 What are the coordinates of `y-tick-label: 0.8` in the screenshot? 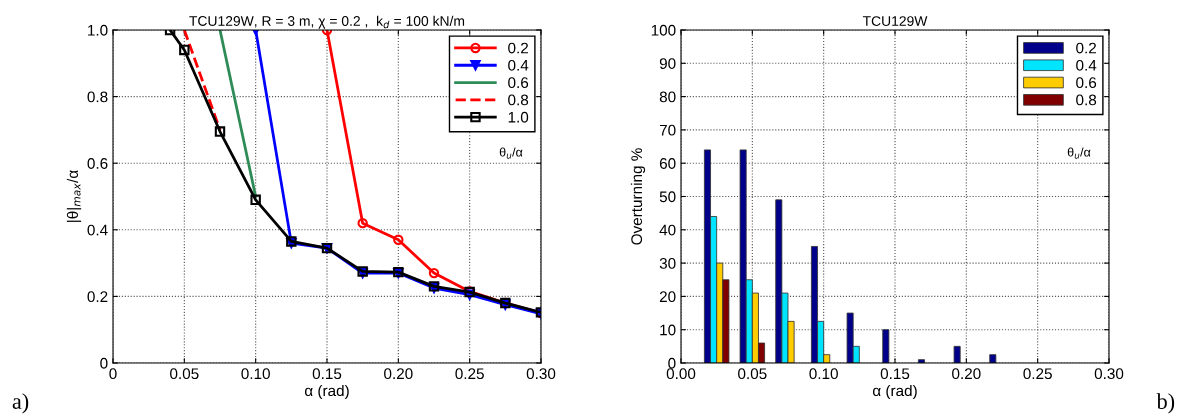 It's located at (97, 97).